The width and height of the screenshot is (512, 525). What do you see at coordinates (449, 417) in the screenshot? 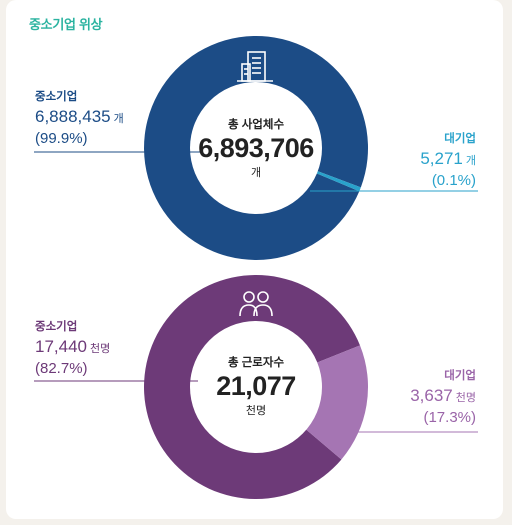
I see `employee-large-percent: (17.3%)` at bounding box center [449, 417].